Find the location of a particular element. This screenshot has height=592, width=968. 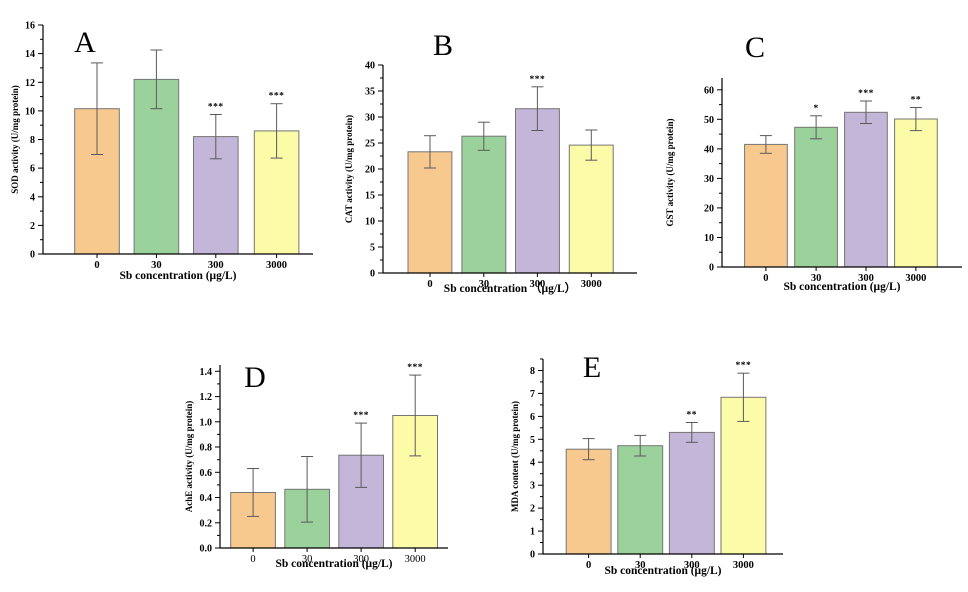

y-tick-label: 16 is located at coordinates (30, 26).